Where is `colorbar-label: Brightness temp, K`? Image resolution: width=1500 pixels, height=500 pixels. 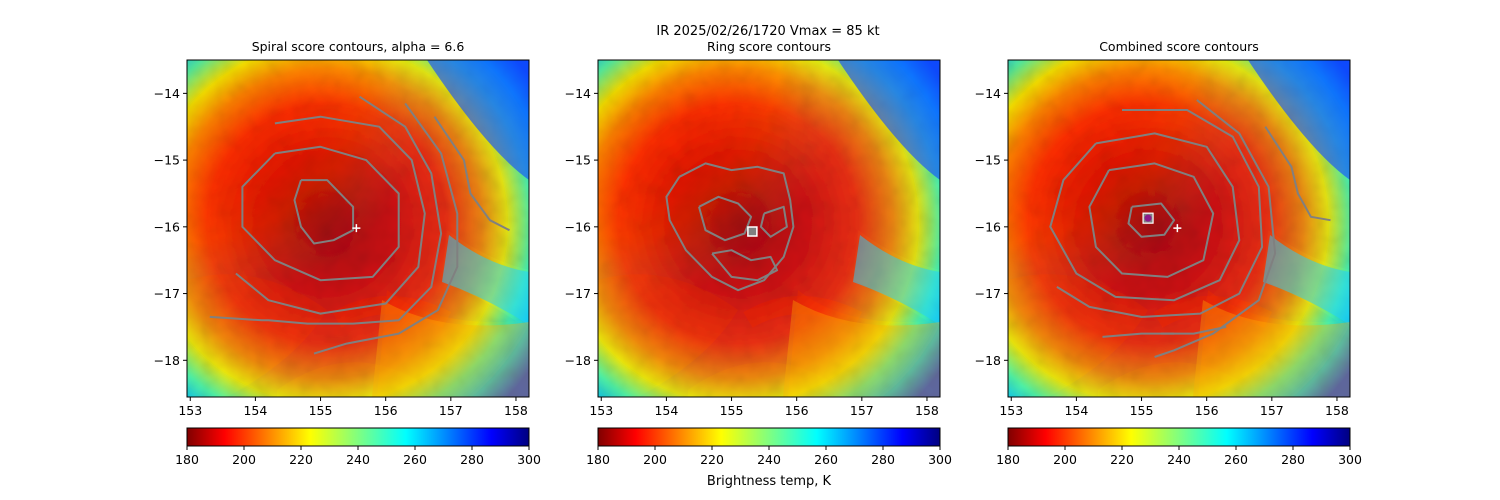
colorbar-label: Brightness temp, K is located at coordinates (769, 481).